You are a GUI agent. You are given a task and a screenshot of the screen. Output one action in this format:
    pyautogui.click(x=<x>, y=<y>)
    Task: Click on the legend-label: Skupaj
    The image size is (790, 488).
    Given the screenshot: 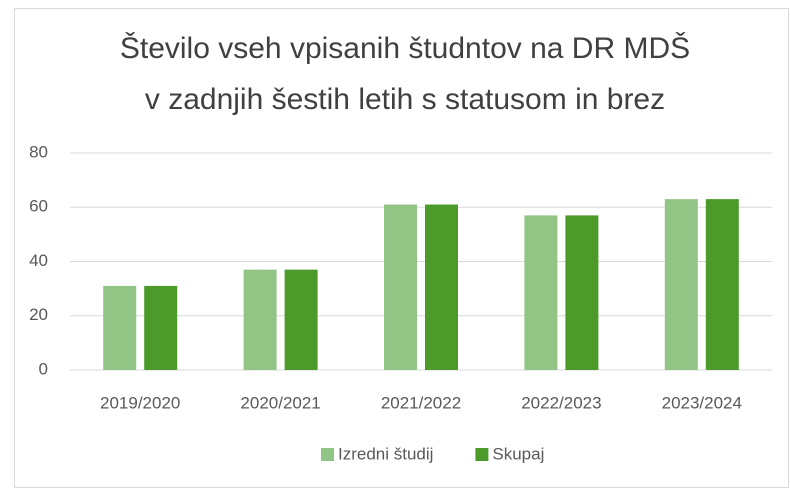 What is the action you would take?
    pyautogui.click(x=518, y=453)
    